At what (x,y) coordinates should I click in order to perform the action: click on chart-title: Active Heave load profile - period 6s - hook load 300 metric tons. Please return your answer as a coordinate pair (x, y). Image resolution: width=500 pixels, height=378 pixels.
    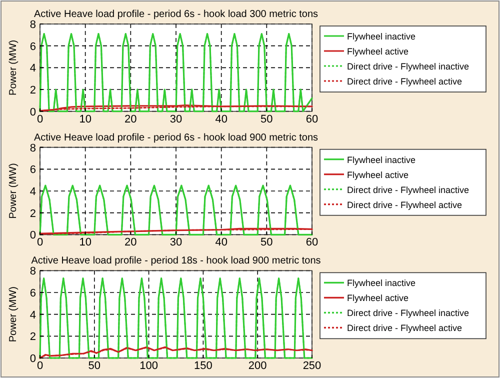
    Looking at the image, I should click on (176, 14).